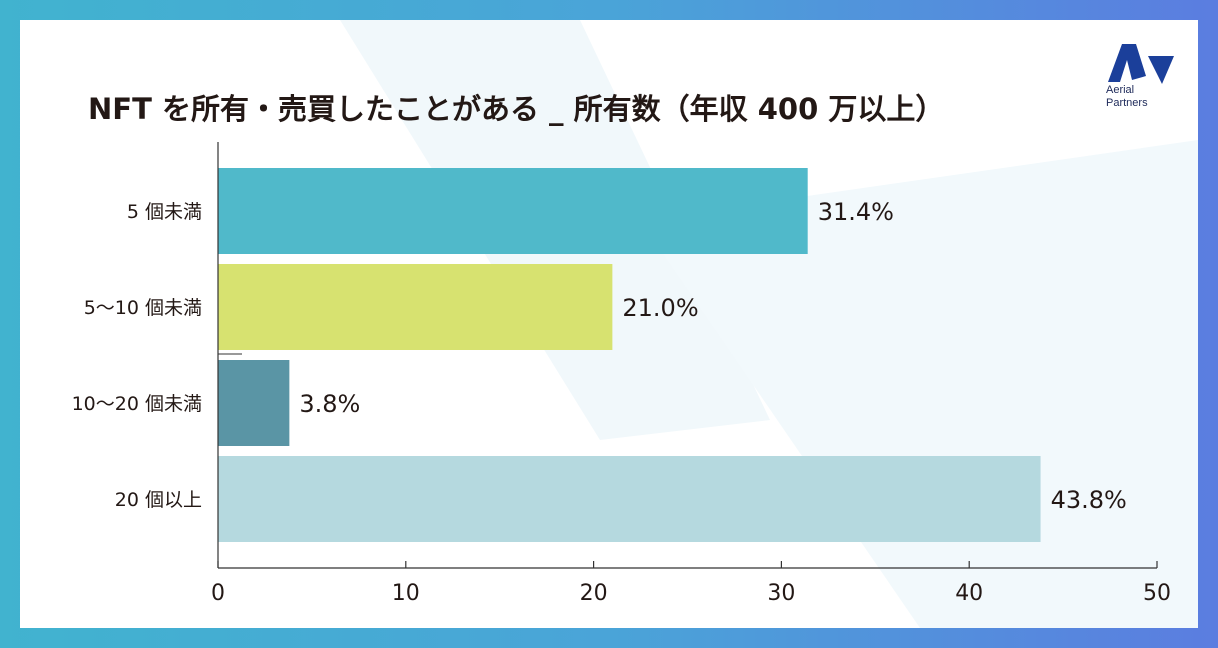  What do you see at coordinates (164, 212) in the screenshot?
I see `category-label-1: 5 個未満` at bounding box center [164, 212].